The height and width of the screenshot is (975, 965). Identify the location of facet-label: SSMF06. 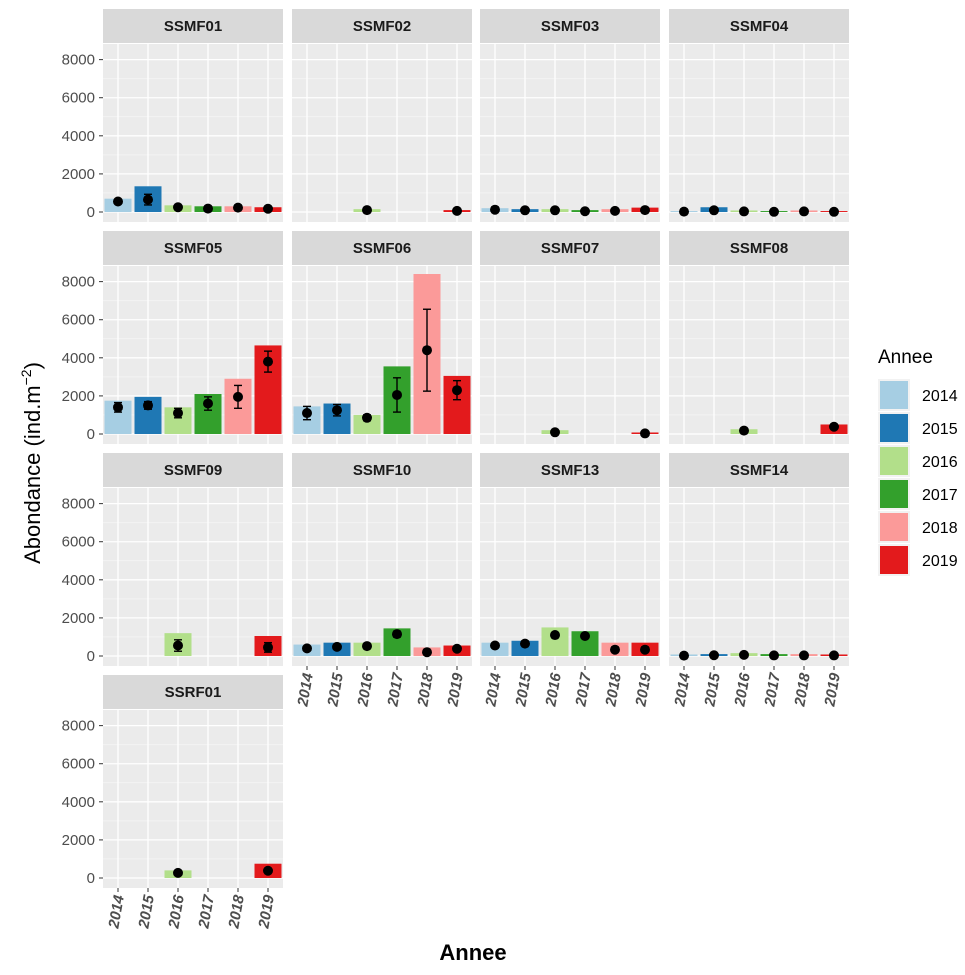
(382, 248).